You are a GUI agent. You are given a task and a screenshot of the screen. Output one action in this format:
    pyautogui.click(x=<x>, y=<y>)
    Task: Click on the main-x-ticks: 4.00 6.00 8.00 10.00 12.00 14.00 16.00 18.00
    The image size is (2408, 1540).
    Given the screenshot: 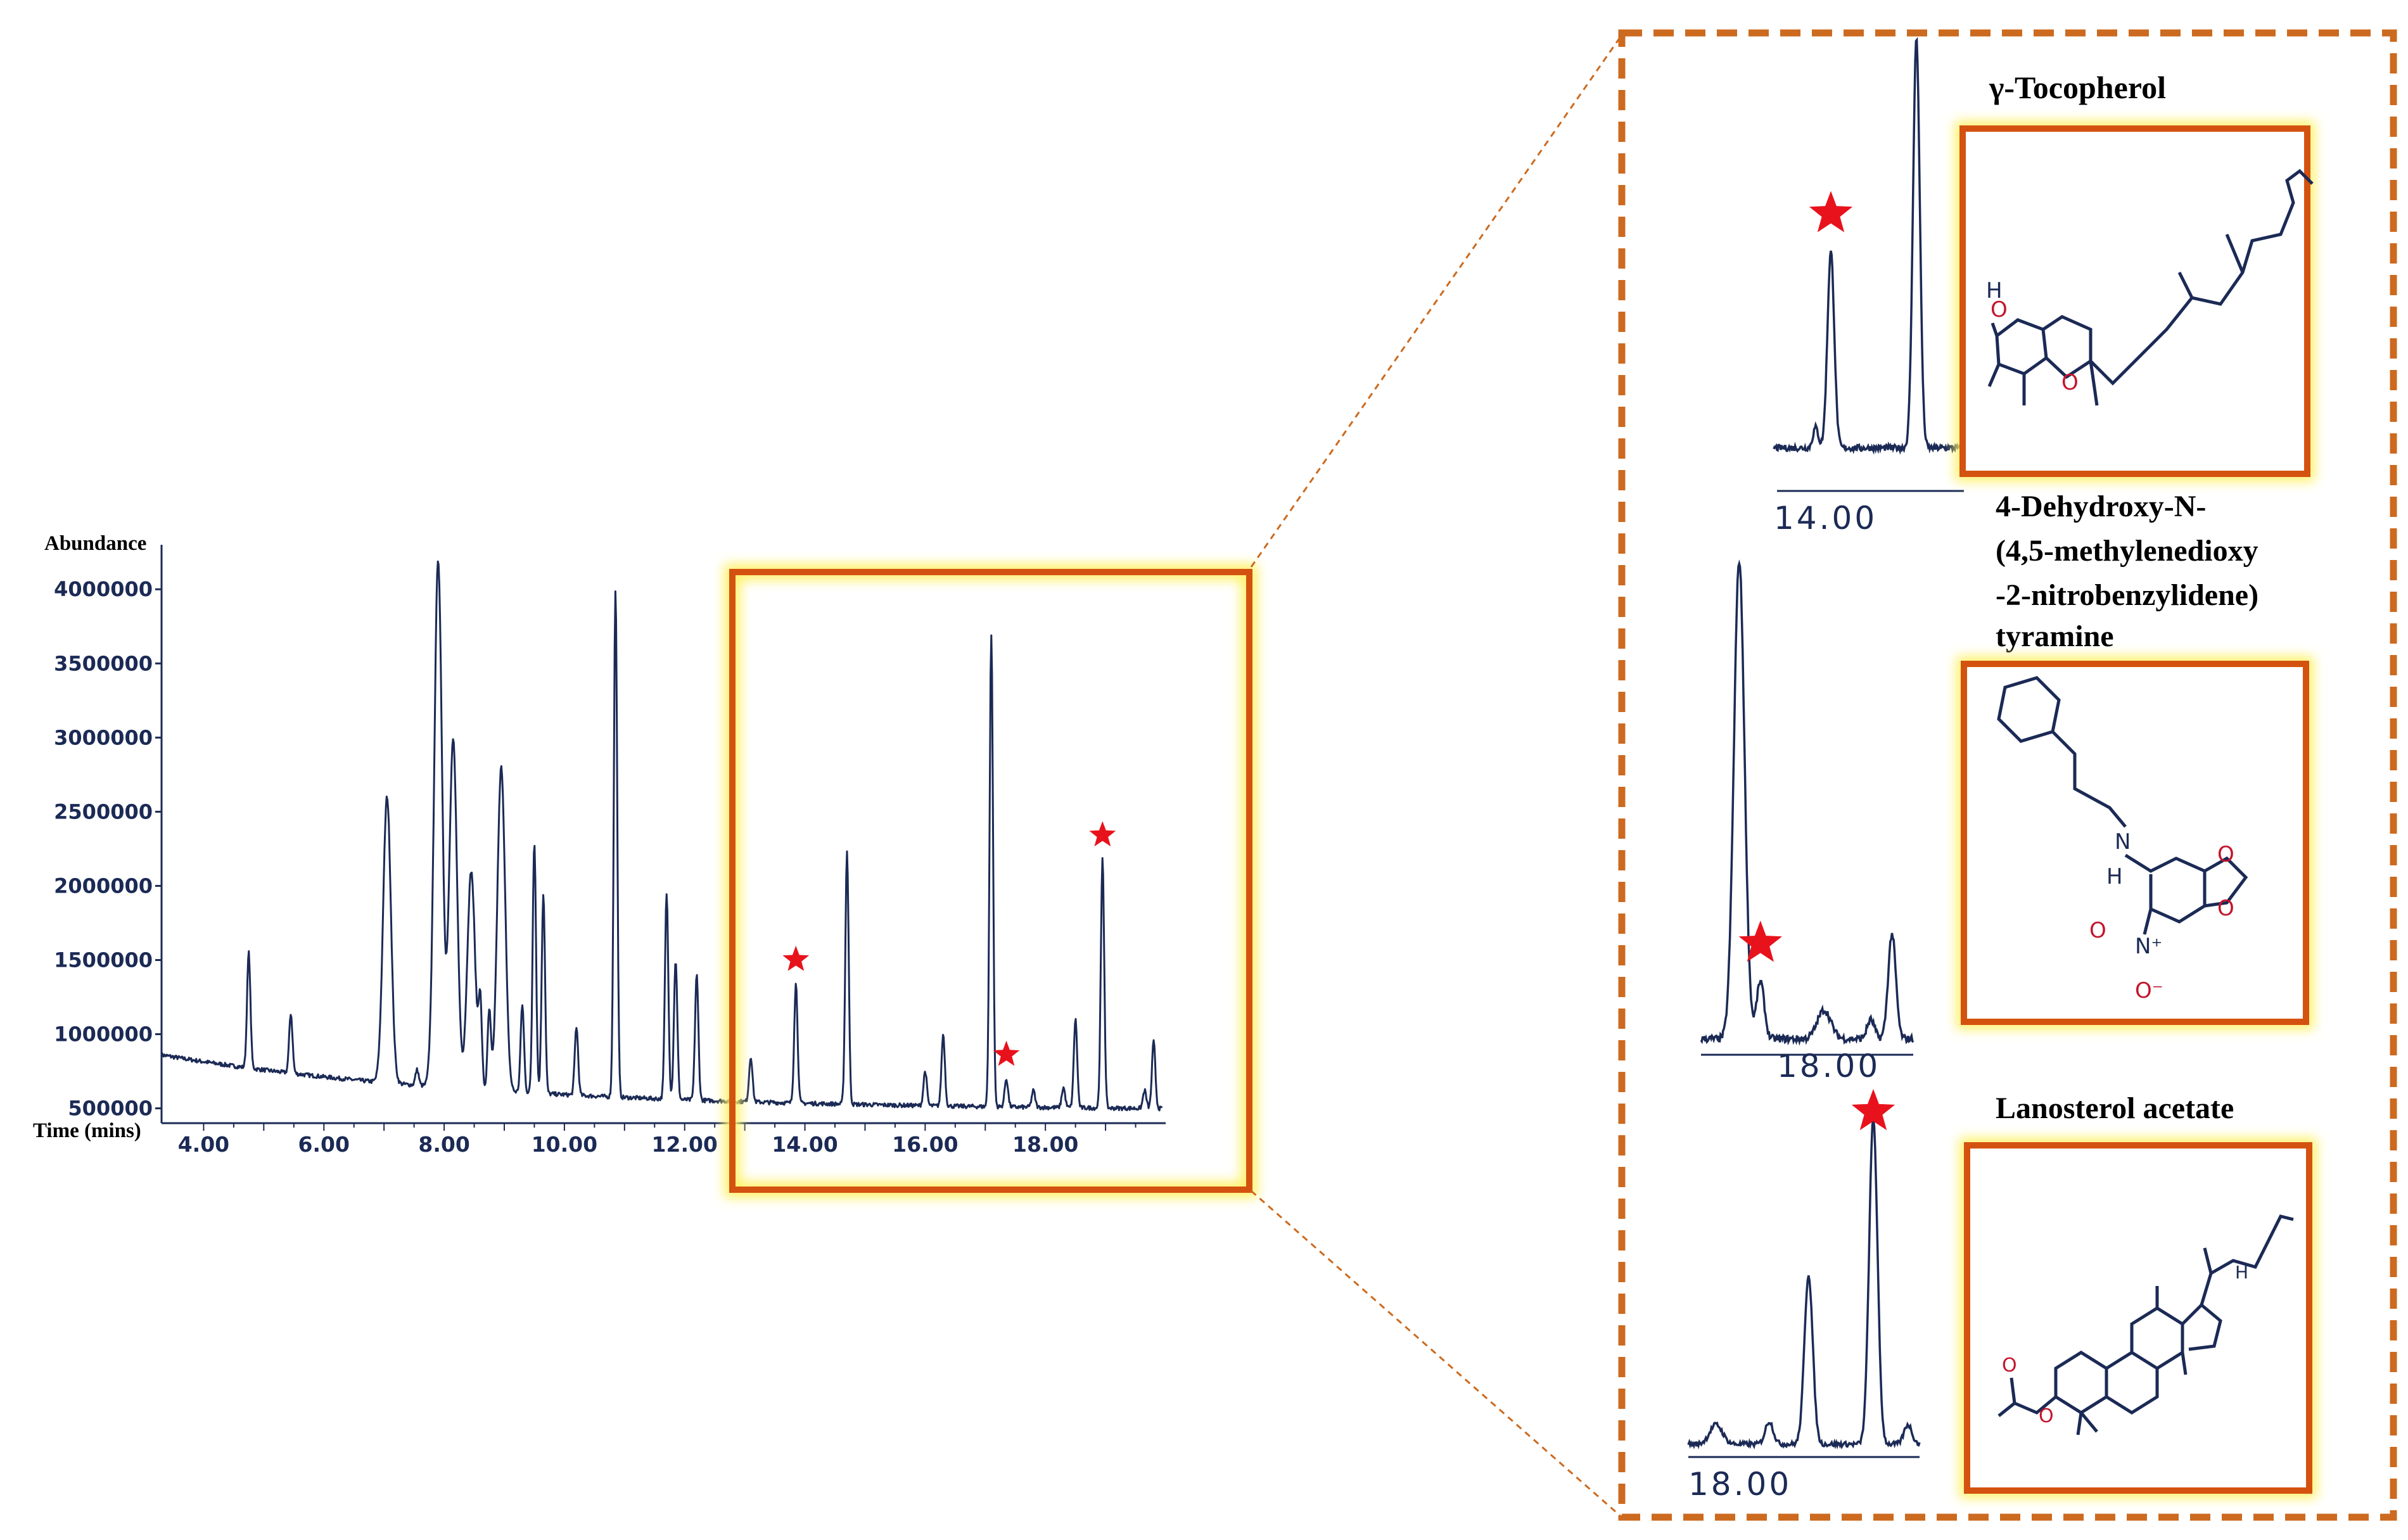 What is the action you would take?
    pyautogui.click(x=657, y=1140)
    